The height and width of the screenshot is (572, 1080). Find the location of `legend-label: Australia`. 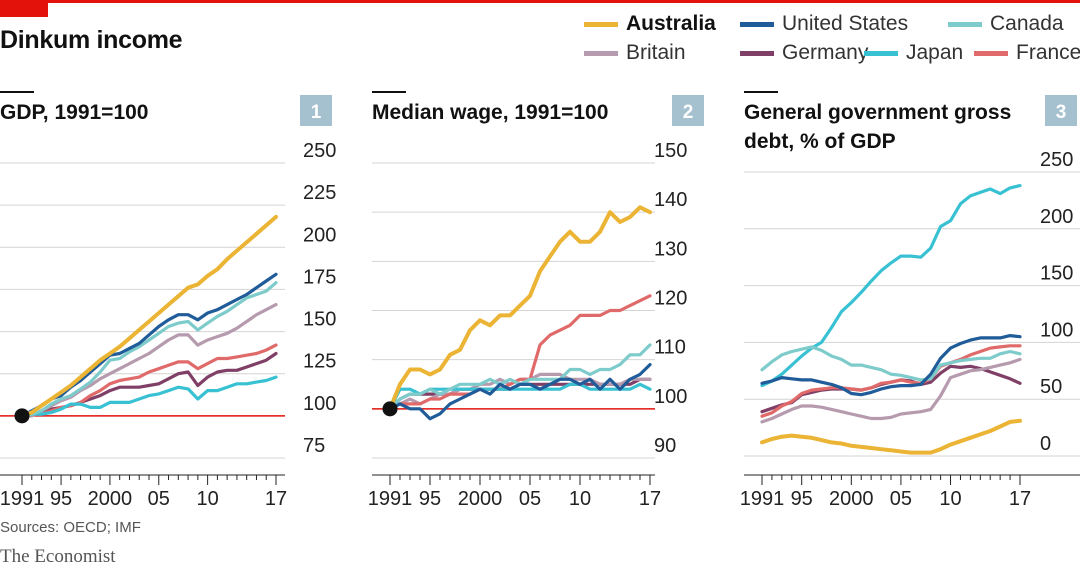

legend-label: Australia is located at coordinates (671, 23).